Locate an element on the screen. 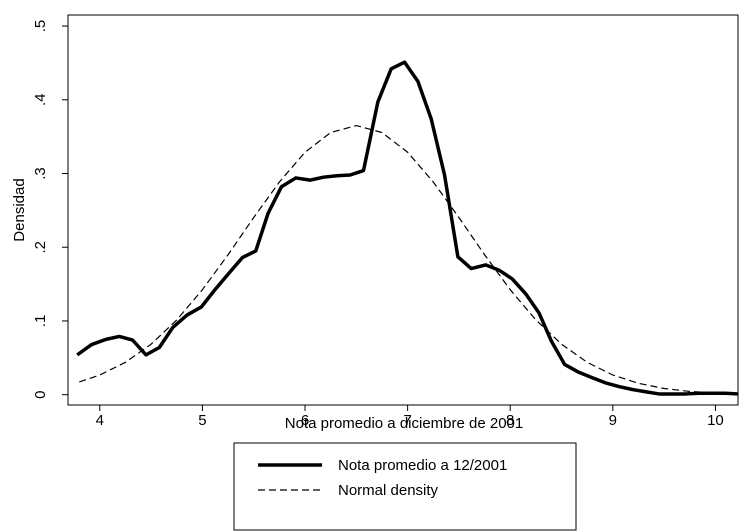 The image size is (739, 531). x-tick-label: 9 is located at coordinates (613, 420).